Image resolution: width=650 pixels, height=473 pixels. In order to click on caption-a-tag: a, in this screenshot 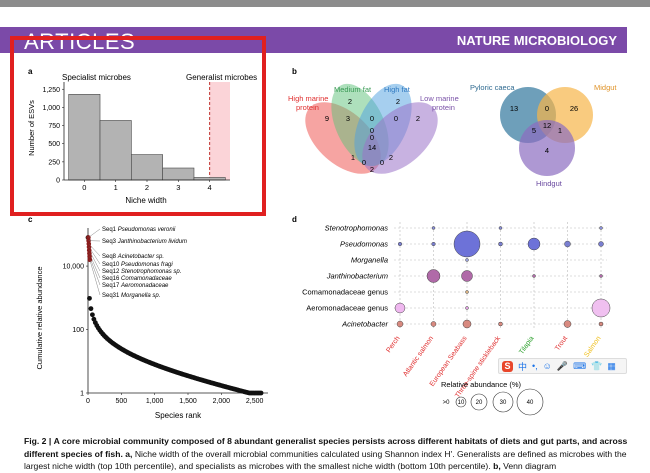, I will do `click(128, 454)`.